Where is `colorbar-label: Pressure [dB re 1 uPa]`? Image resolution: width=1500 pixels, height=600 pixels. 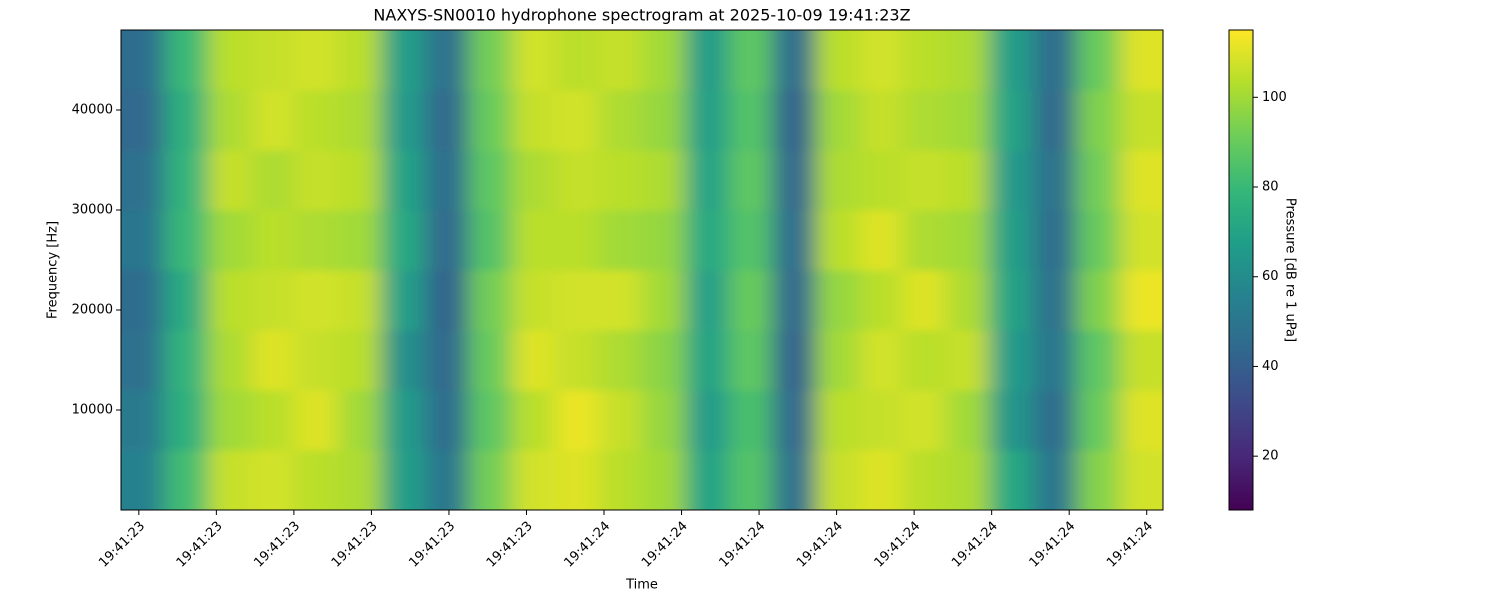
colorbar-label: Pressure [dB re 1 uPa] is located at coordinates (1290, 270).